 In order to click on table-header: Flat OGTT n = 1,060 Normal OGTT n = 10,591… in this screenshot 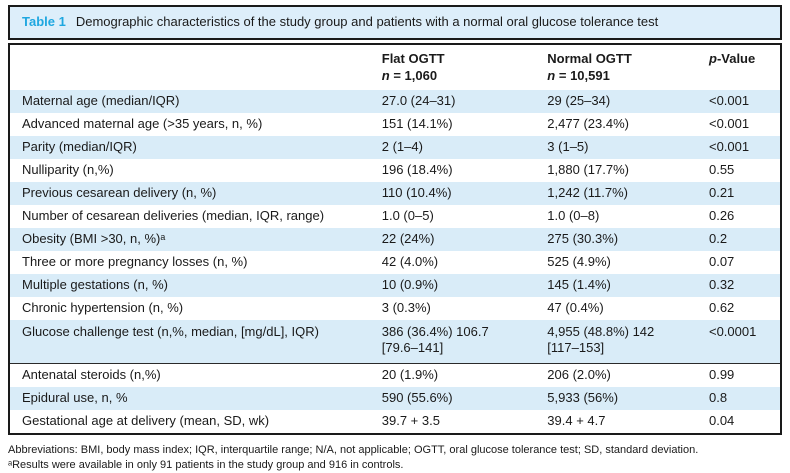, I will do `click(395, 67)`.